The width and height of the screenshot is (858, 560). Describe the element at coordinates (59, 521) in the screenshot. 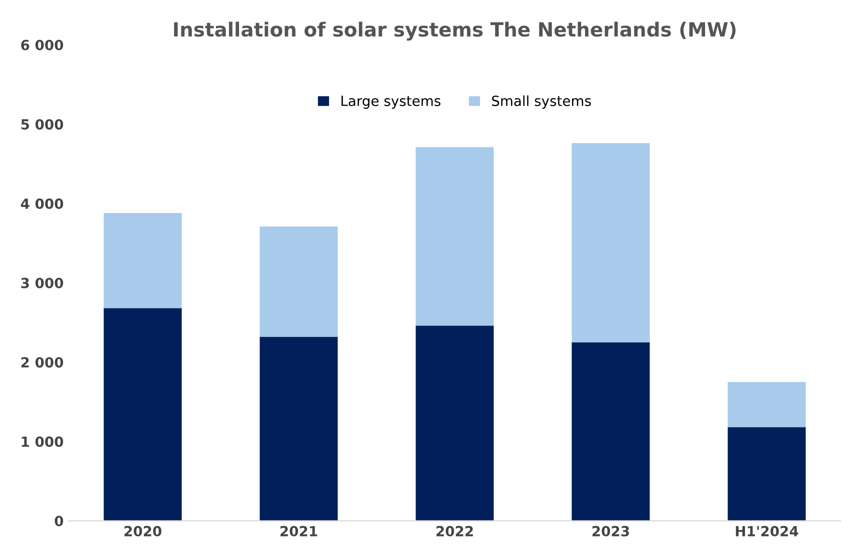

I see `y-tick-label: 0` at that location.